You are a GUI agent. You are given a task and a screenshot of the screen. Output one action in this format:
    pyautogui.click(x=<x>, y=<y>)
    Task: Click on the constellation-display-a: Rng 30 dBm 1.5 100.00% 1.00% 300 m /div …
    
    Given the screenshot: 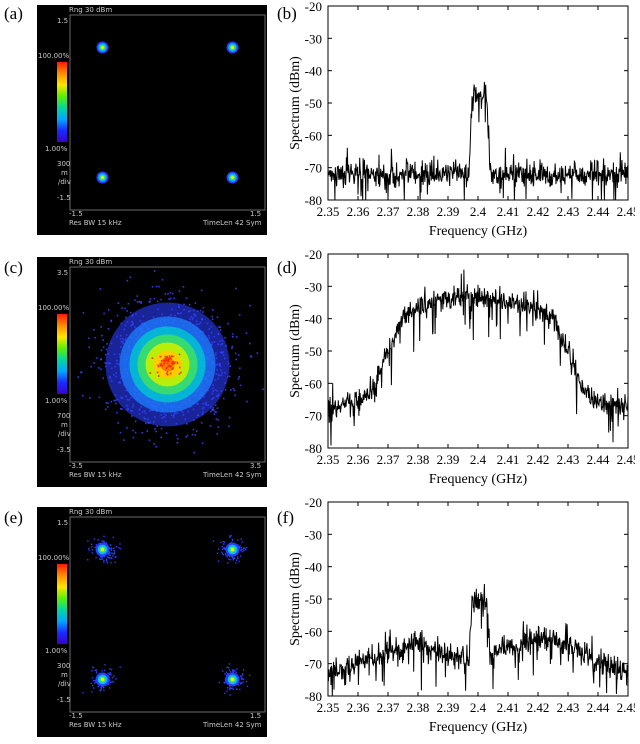 What is the action you would take?
    pyautogui.click(x=152, y=120)
    